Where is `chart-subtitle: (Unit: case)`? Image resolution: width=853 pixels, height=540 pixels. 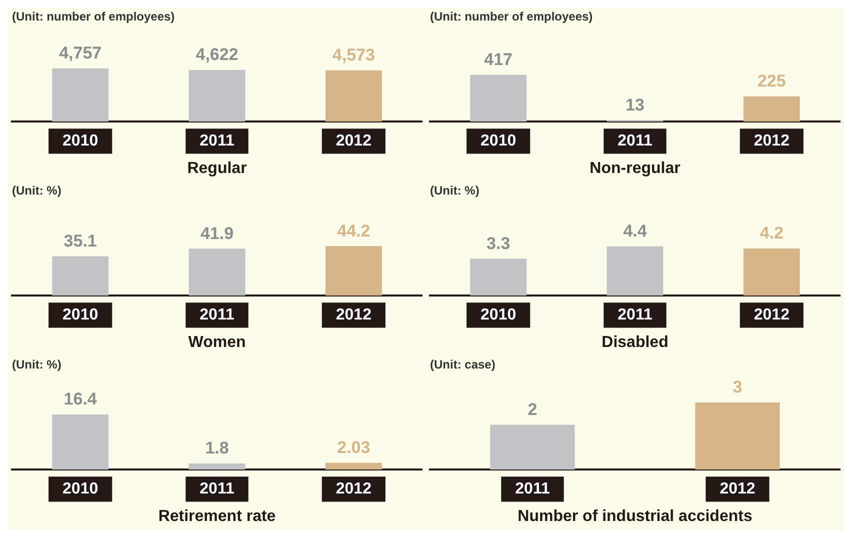 chart-subtitle: (Unit: case) is located at coordinates (463, 365).